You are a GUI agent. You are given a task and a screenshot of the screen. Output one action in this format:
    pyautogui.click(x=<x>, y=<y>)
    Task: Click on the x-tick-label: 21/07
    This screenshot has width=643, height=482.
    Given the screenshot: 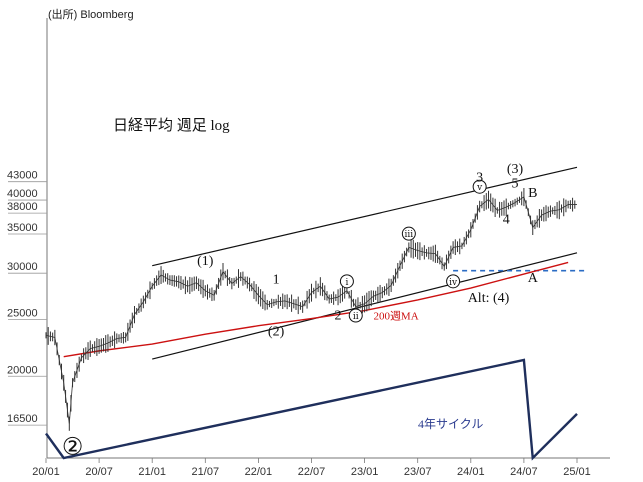 What is the action you would take?
    pyautogui.click(x=206, y=472)
    